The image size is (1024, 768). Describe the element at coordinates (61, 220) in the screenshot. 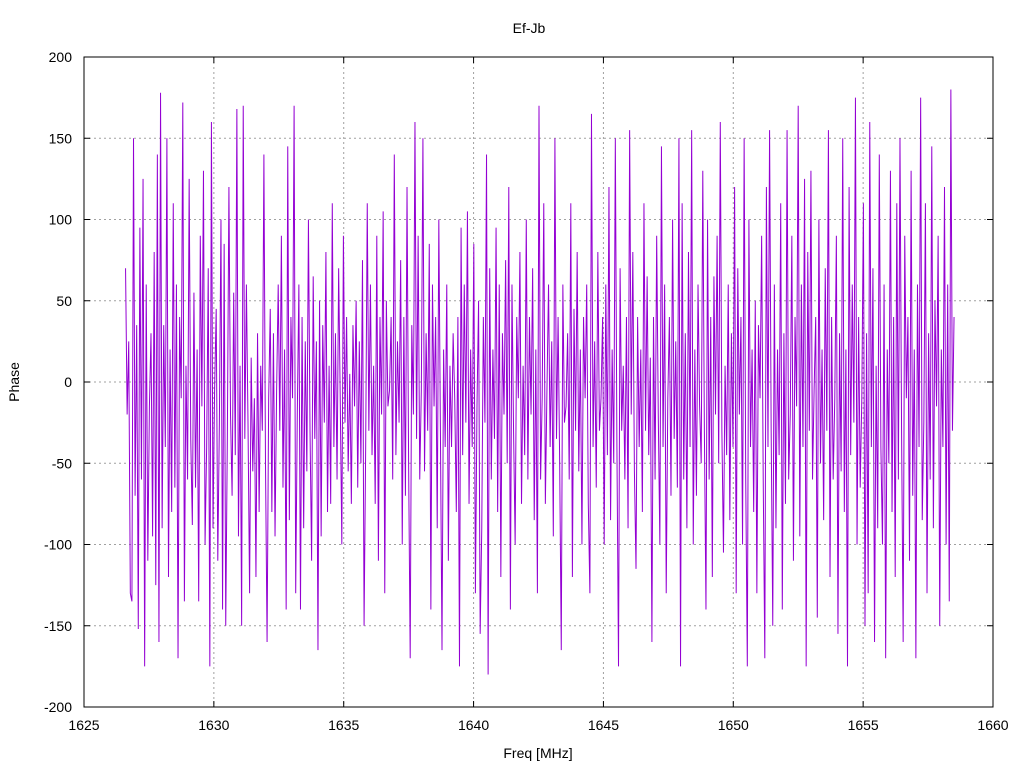

I see `y-tick-label: 100` at that location.